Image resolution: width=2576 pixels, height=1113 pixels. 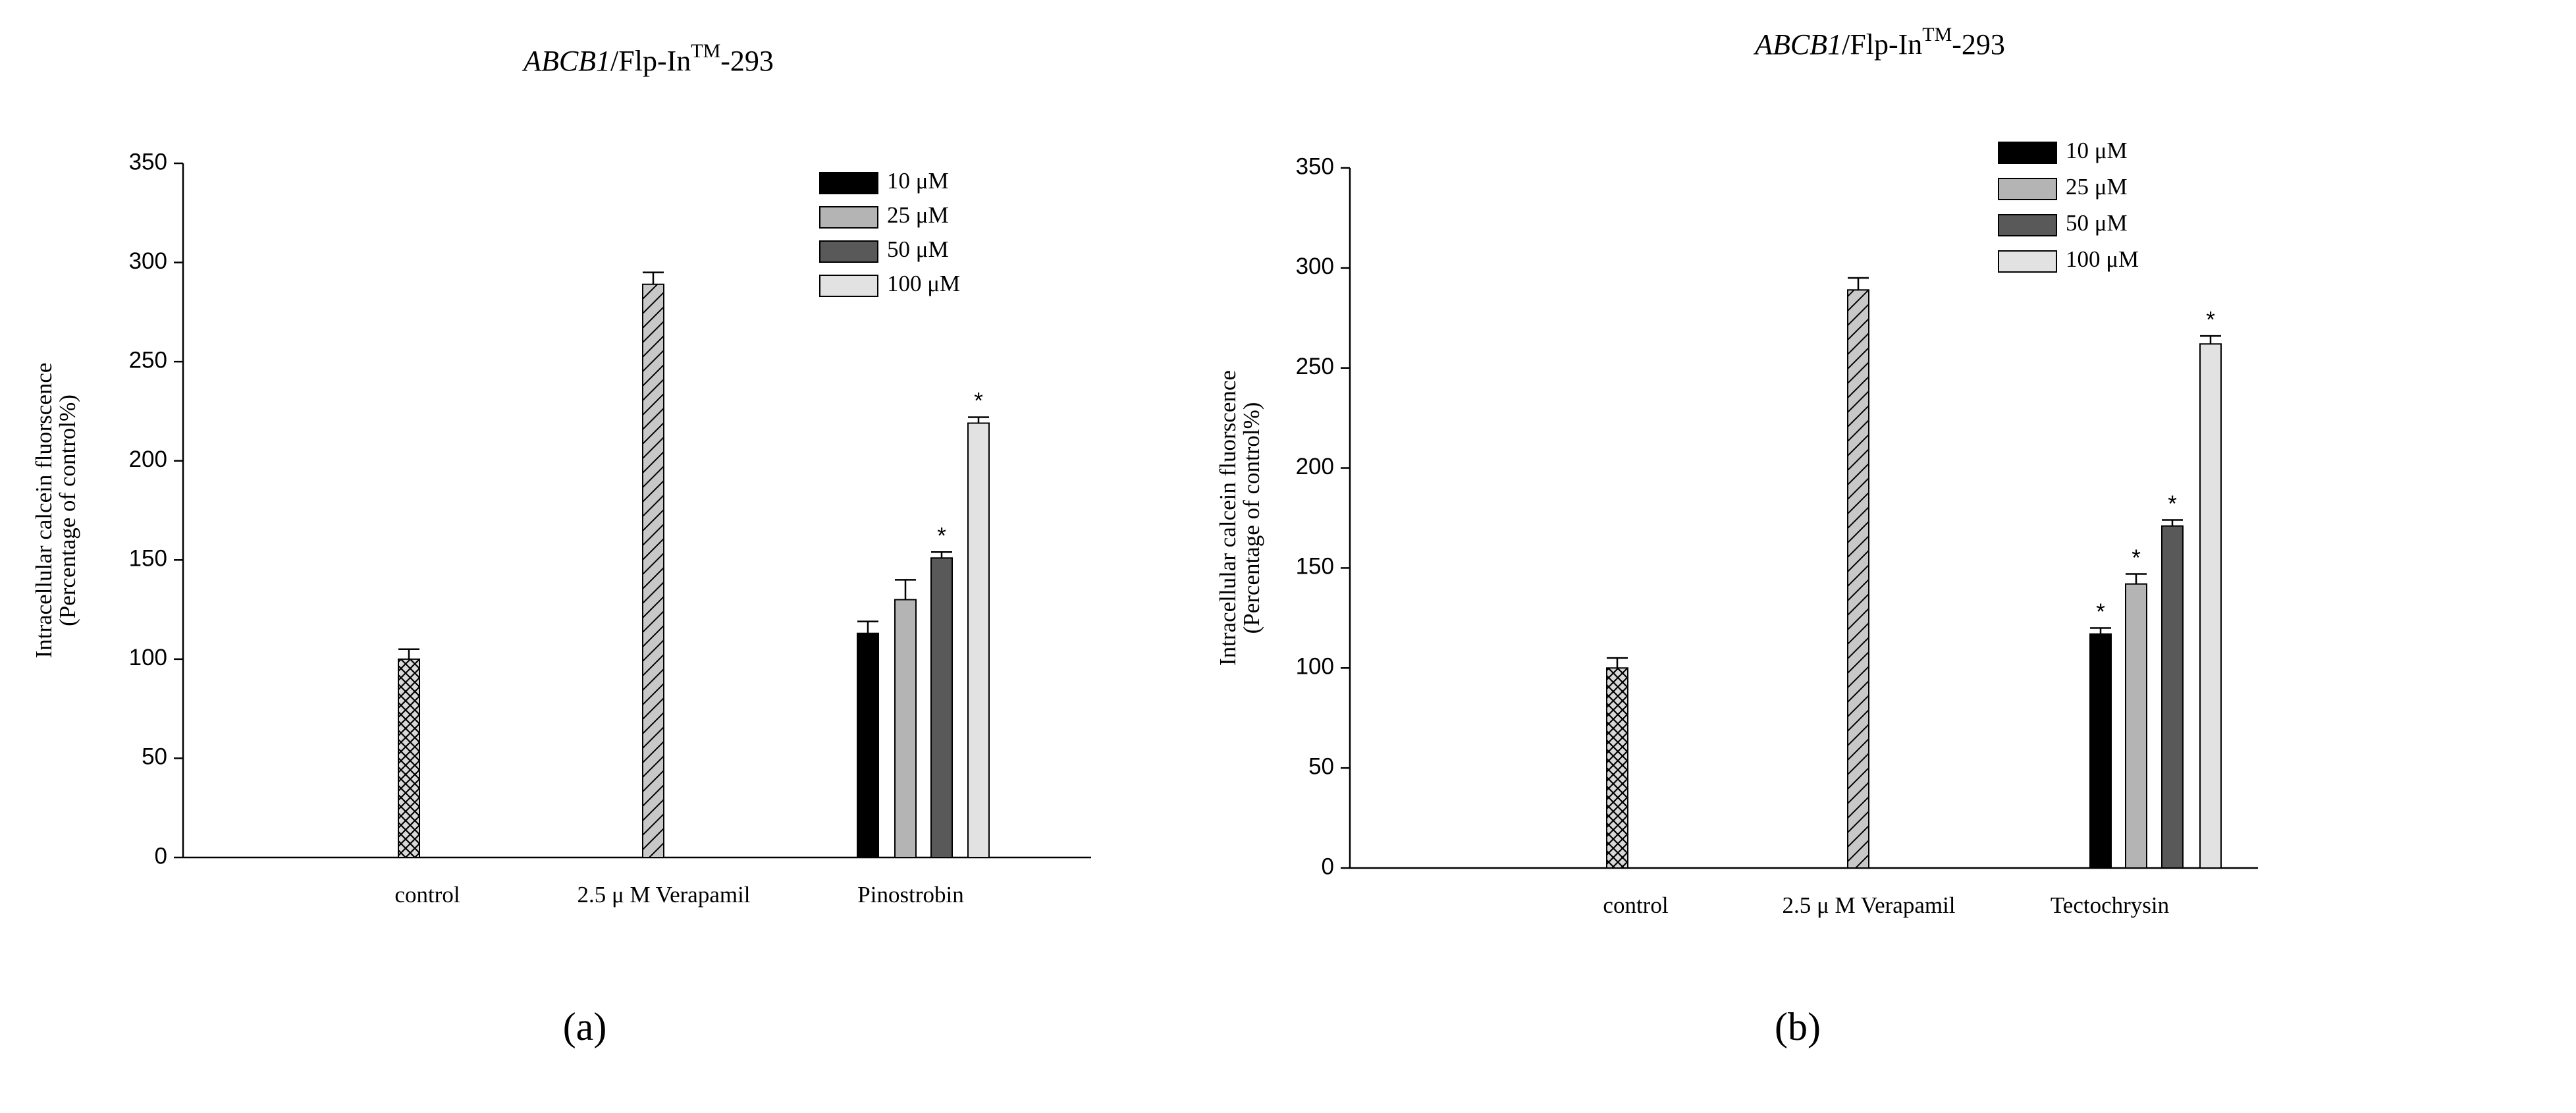 I want to click on panel-label: (b), so click(x=1798, y=1026).